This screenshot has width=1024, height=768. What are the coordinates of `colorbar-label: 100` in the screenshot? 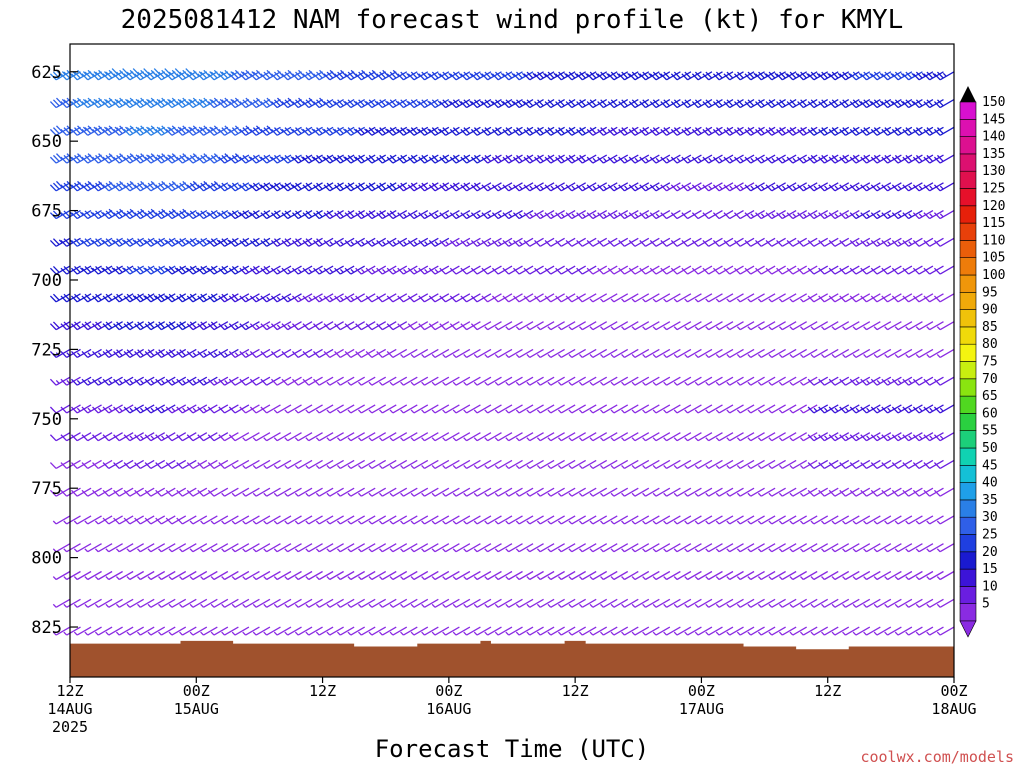 It's located at (993, 275).